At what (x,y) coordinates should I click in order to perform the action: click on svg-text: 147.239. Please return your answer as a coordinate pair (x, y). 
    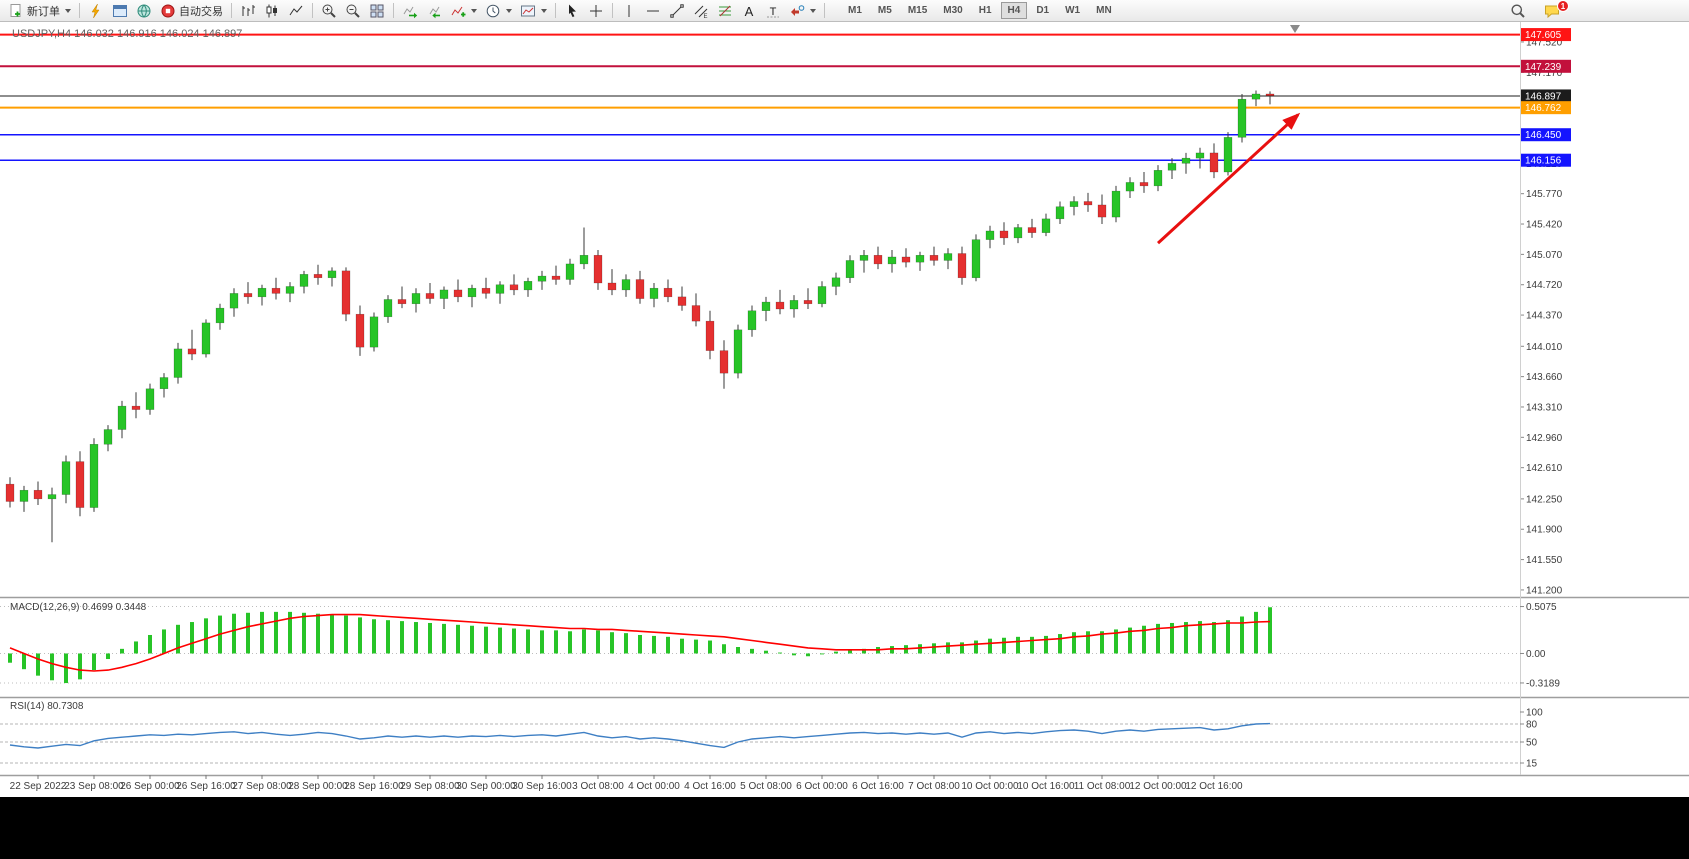
    Looking at the image, I should click on (1543, 67).